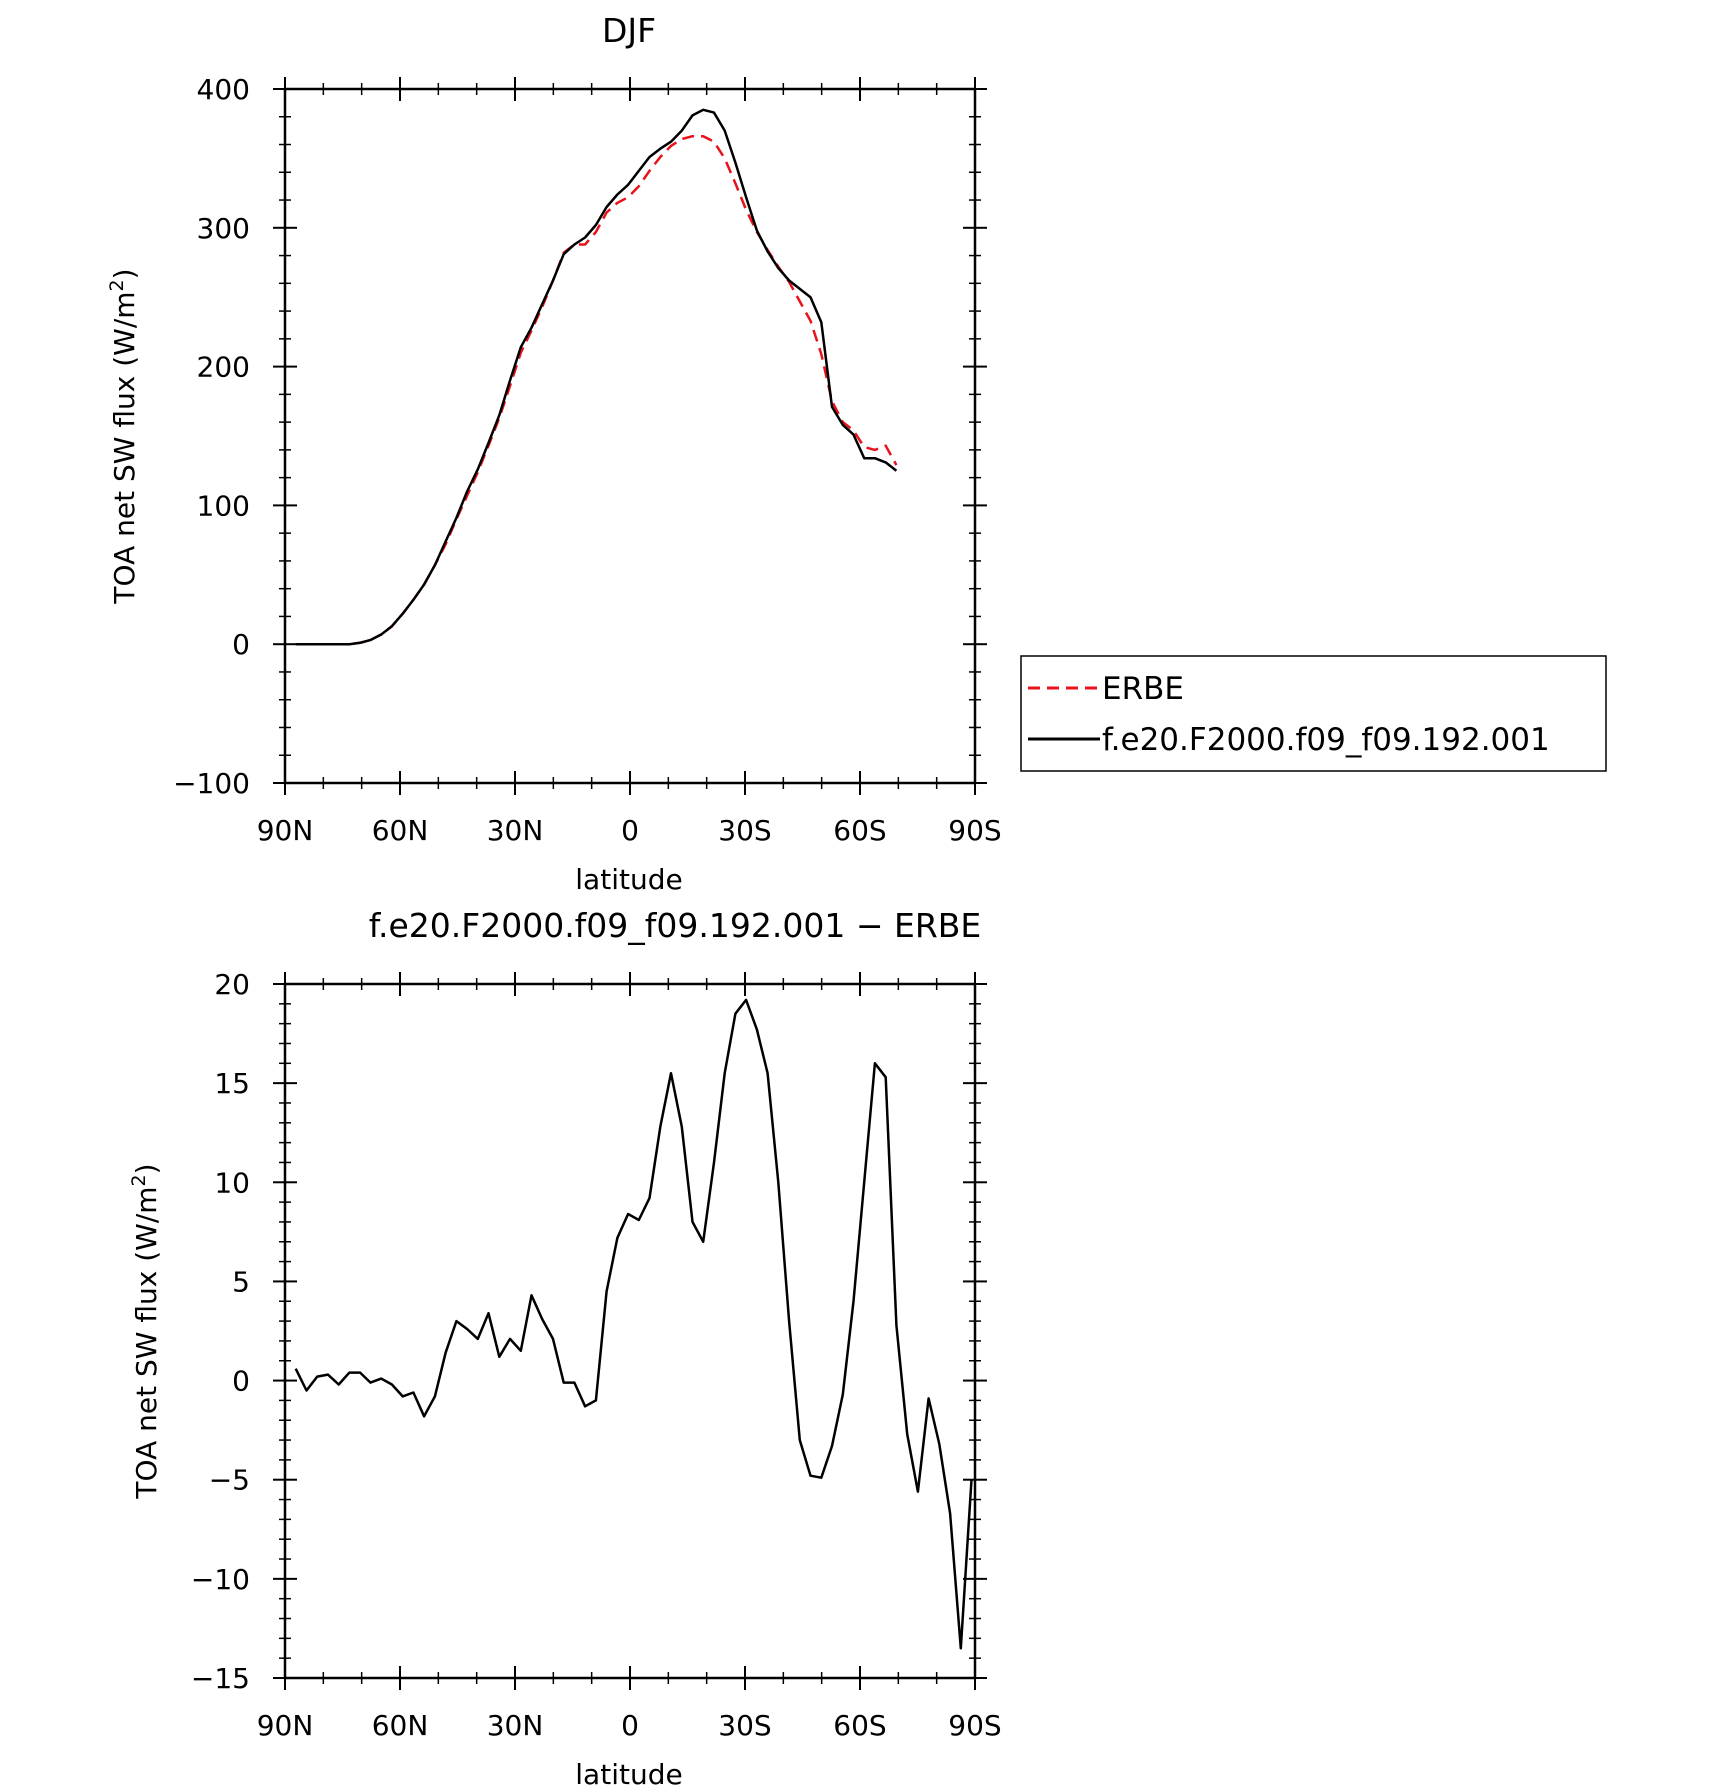 The image size is (1710, 1789). Describe the element at coordinates (1143, 689) in the screenshot. I see `legend-label-erbe: ERBE` at that location.